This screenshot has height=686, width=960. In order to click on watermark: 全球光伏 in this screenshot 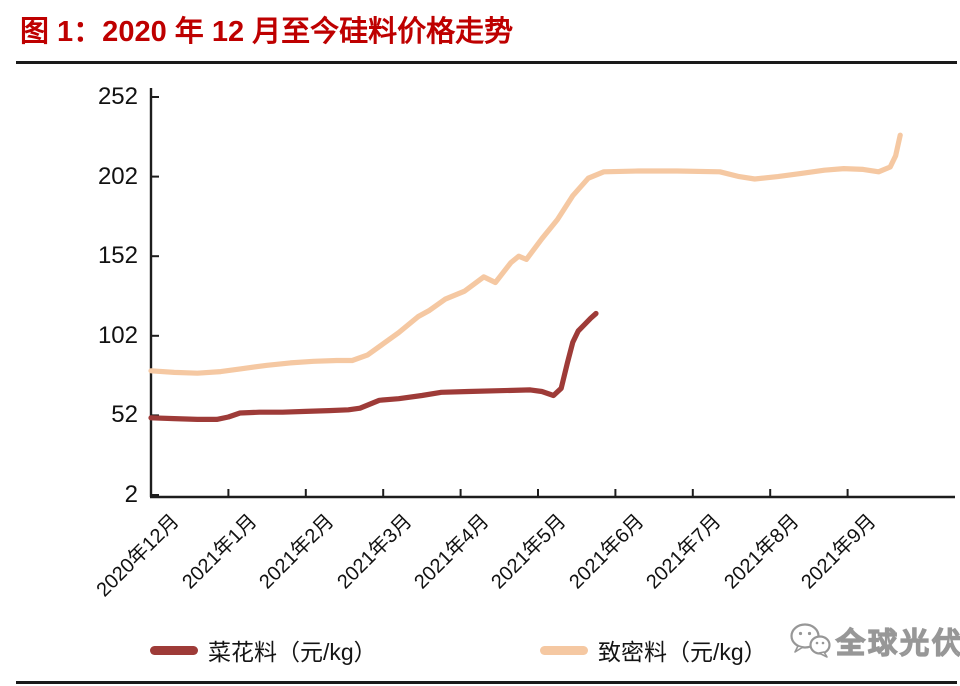, I will do `click(874, 641)`.